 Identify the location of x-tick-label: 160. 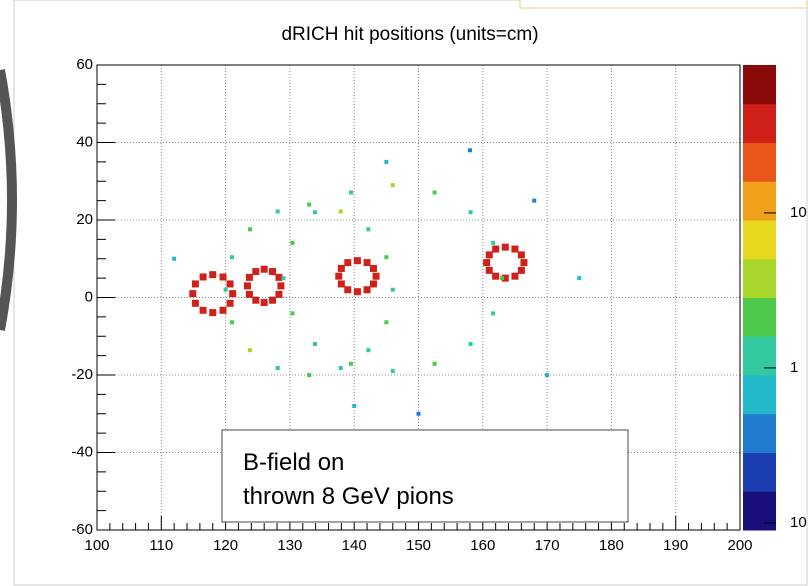
(482, 545).